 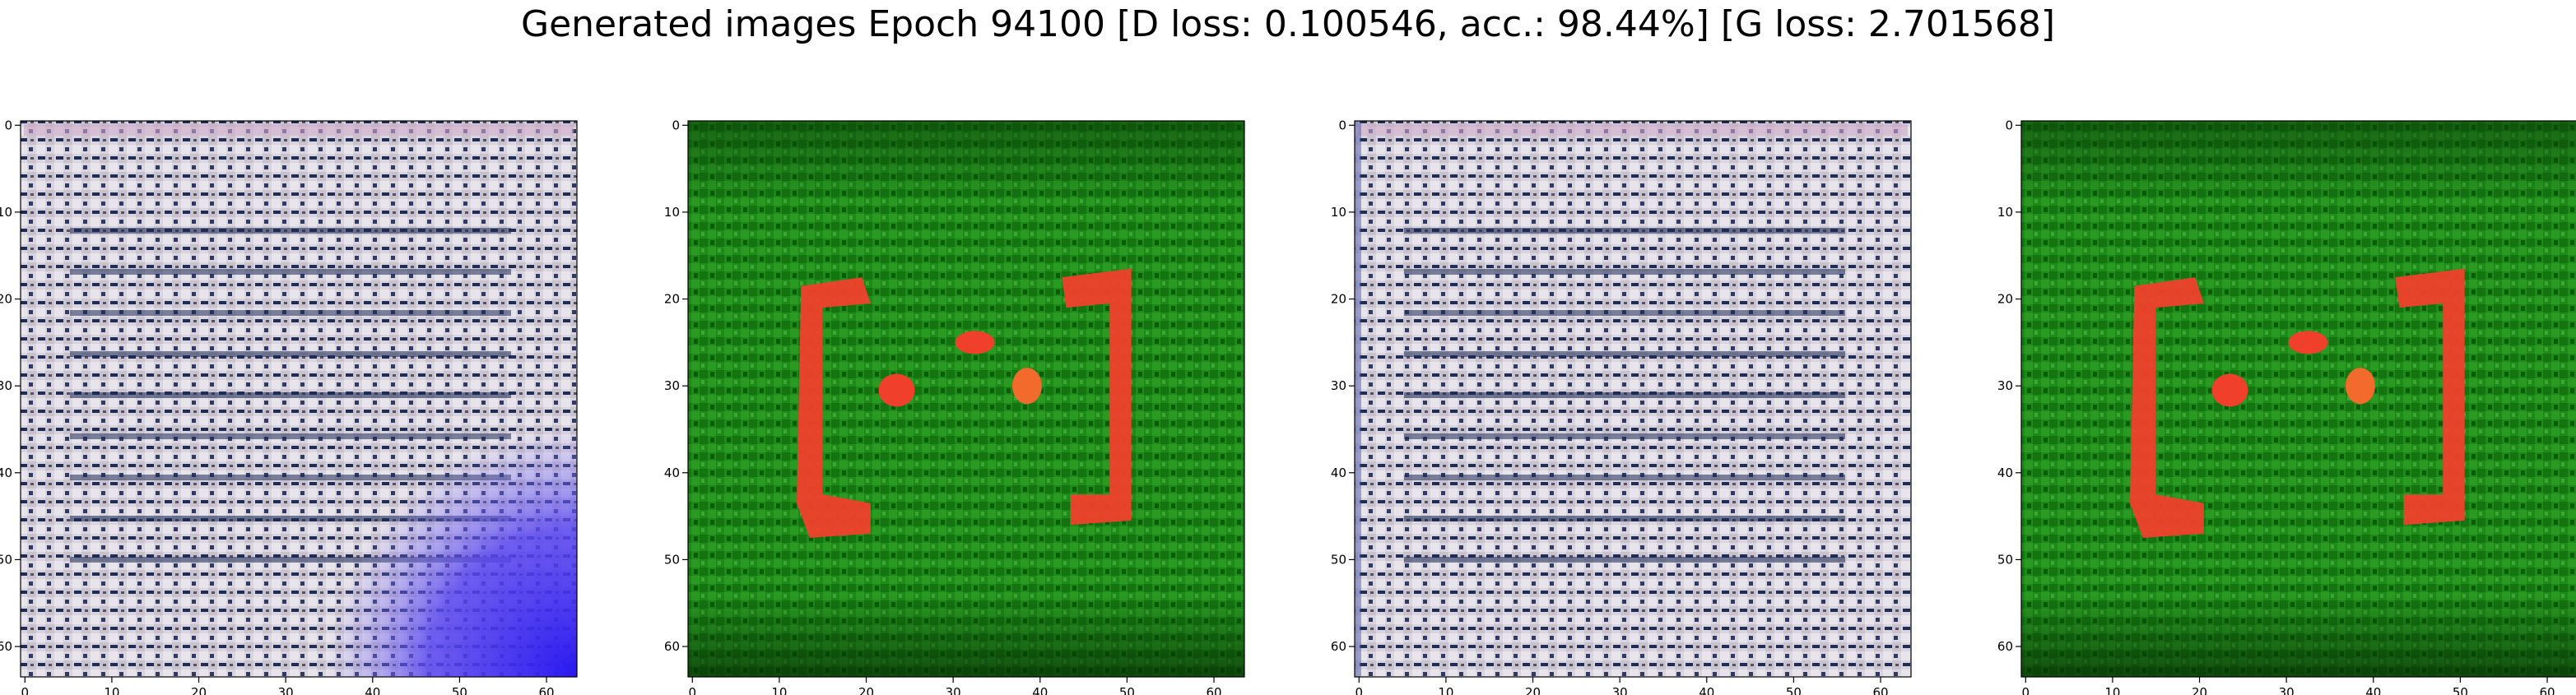 I want to click on top-band, so click(x=1633, y=130).